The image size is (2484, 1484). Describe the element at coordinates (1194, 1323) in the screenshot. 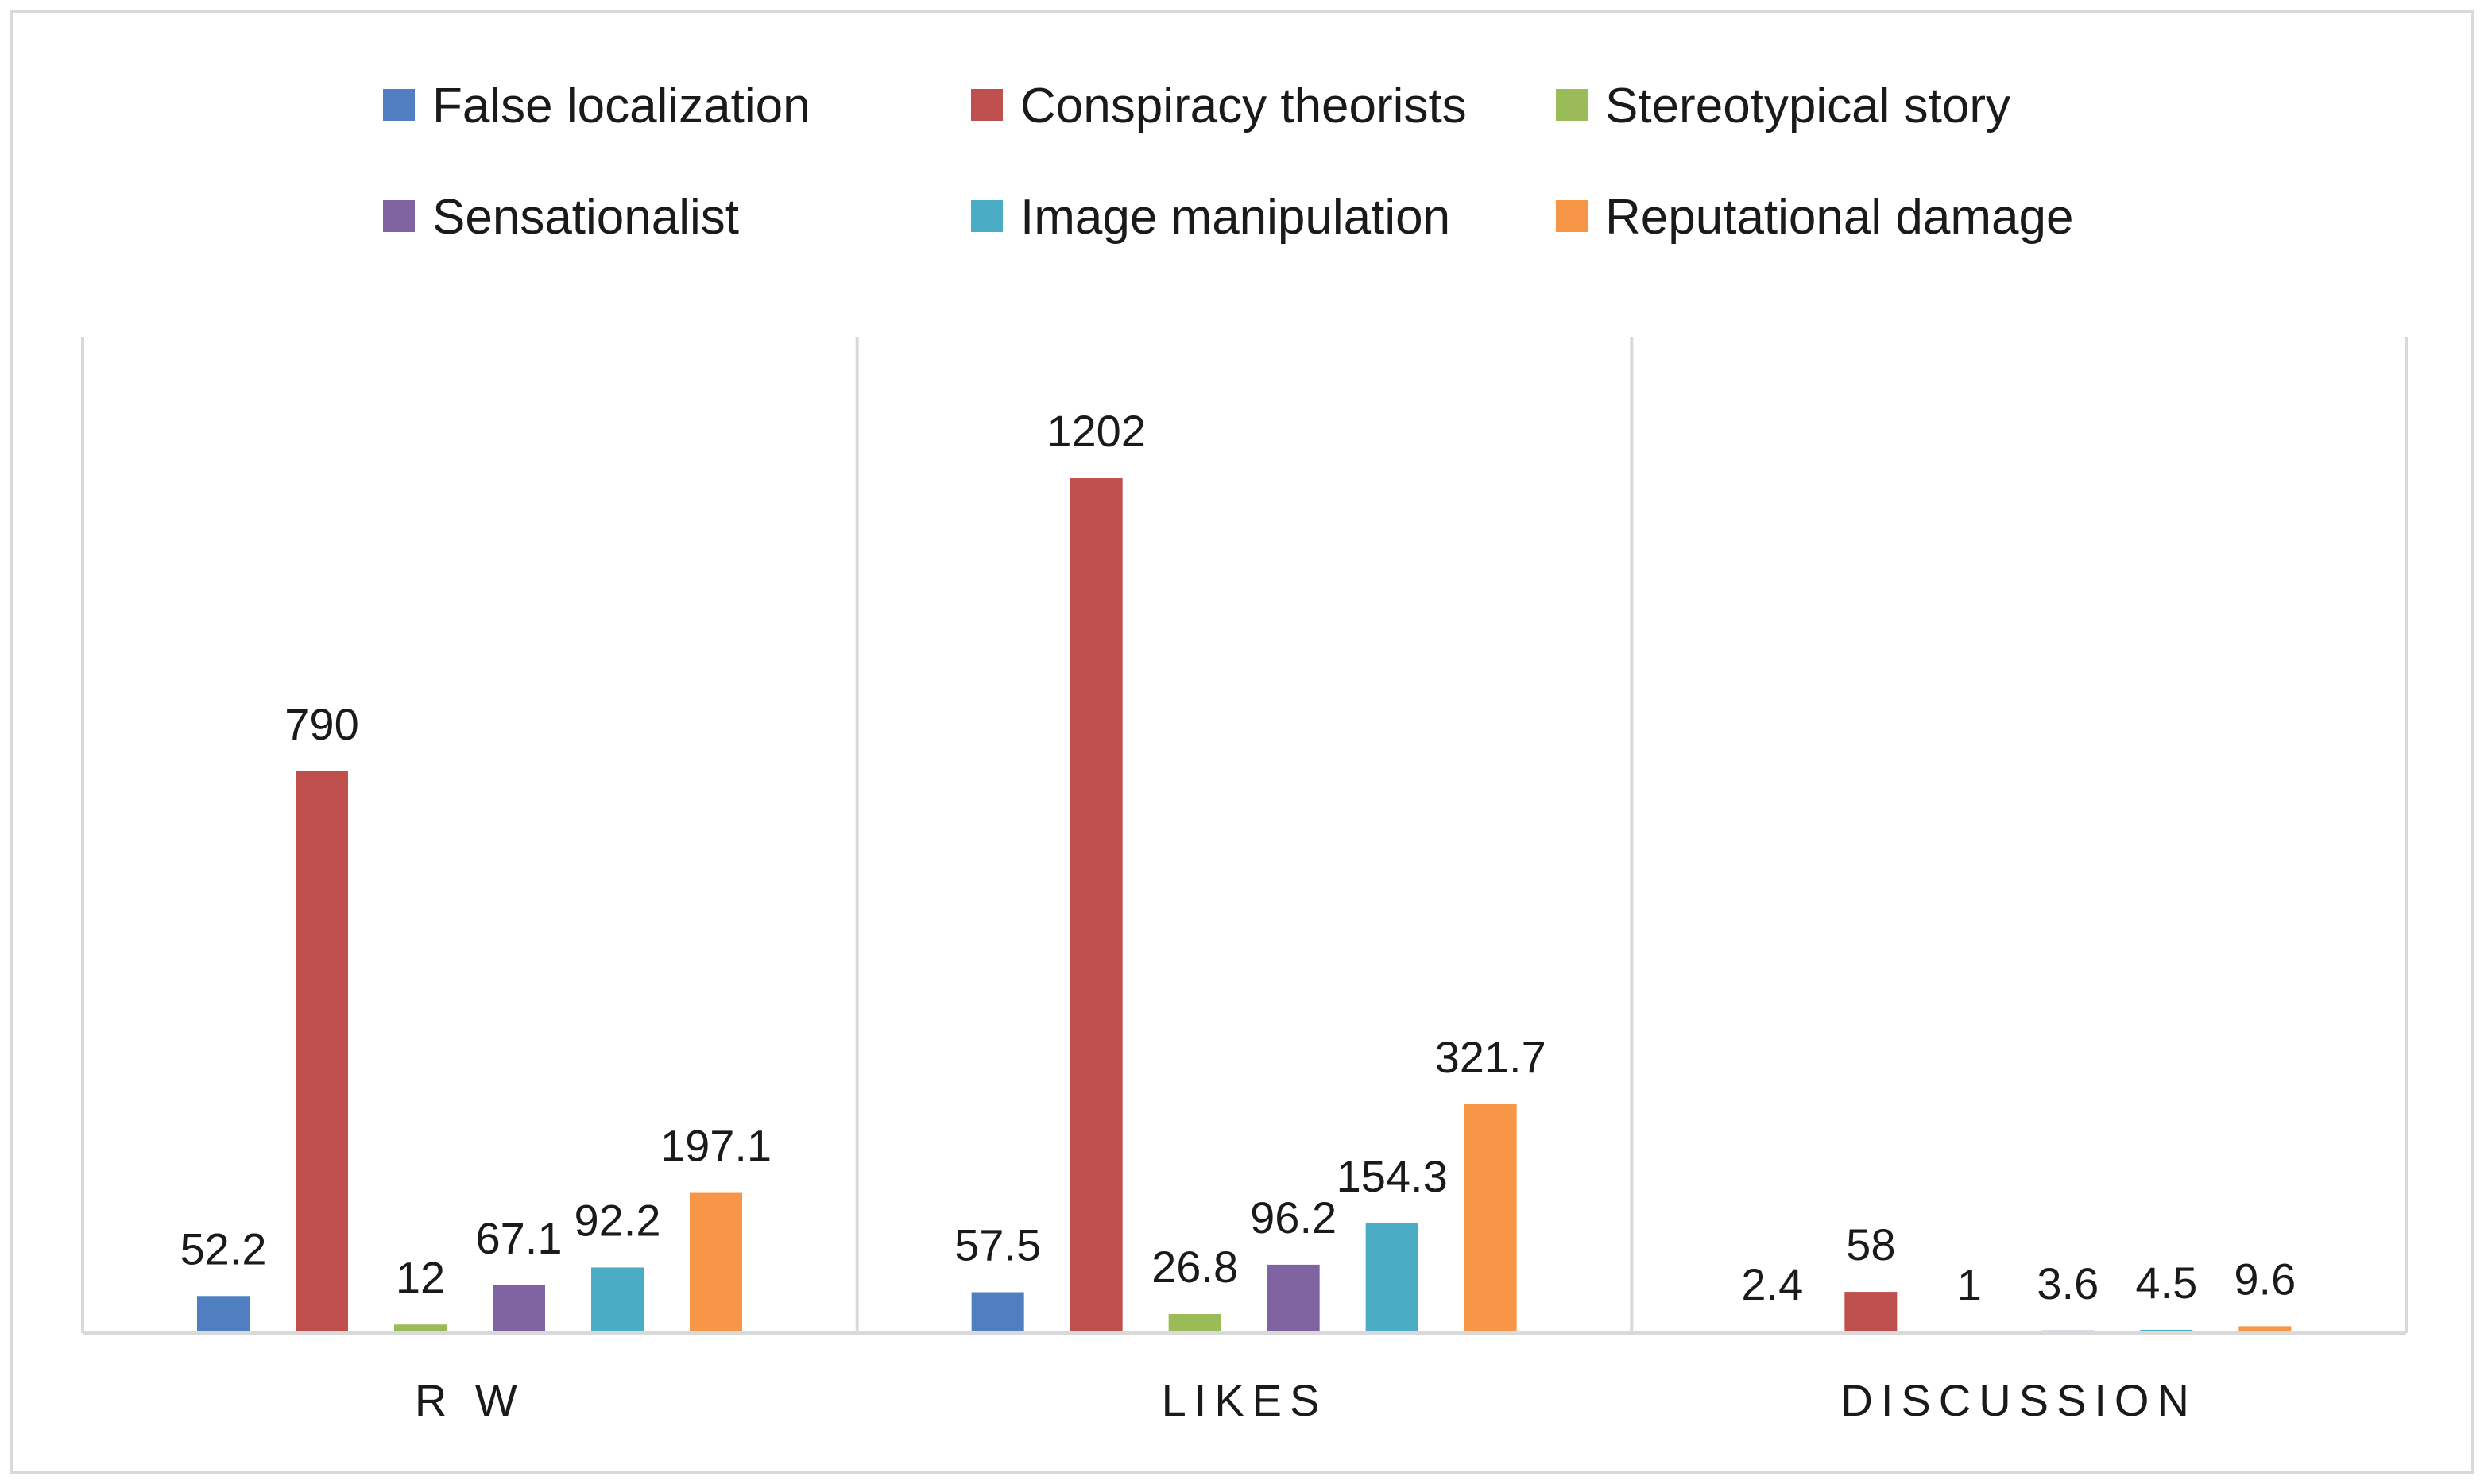

I see `bar-likes-stereotypical-story` at that location.